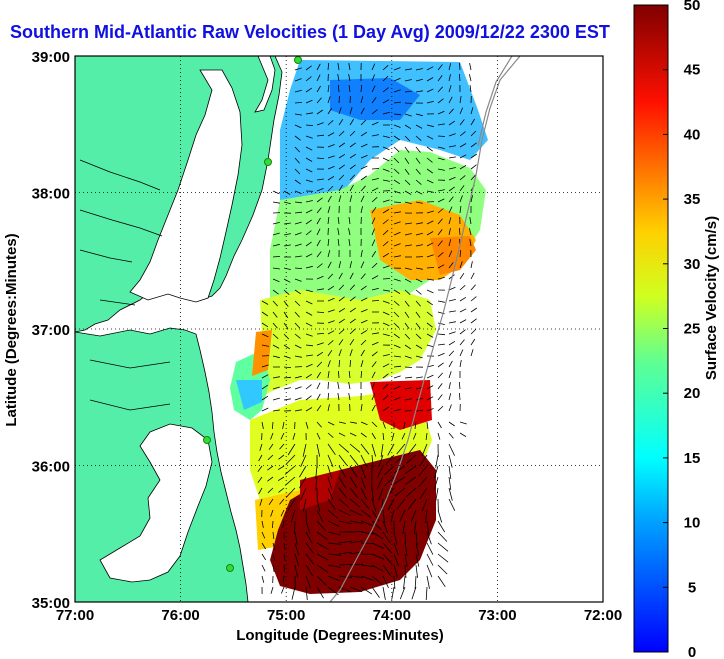 The width and height of the screenshot is (724, 659). I want to click on colorbar-tick-label: 30, so click(692, 264).